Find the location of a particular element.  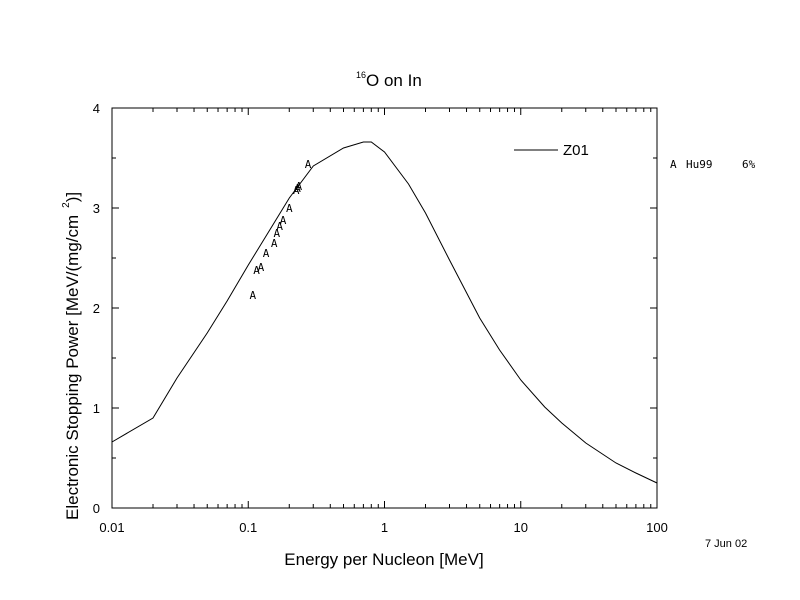

x-tick-label: 10 is located at coordinates (521, 527).